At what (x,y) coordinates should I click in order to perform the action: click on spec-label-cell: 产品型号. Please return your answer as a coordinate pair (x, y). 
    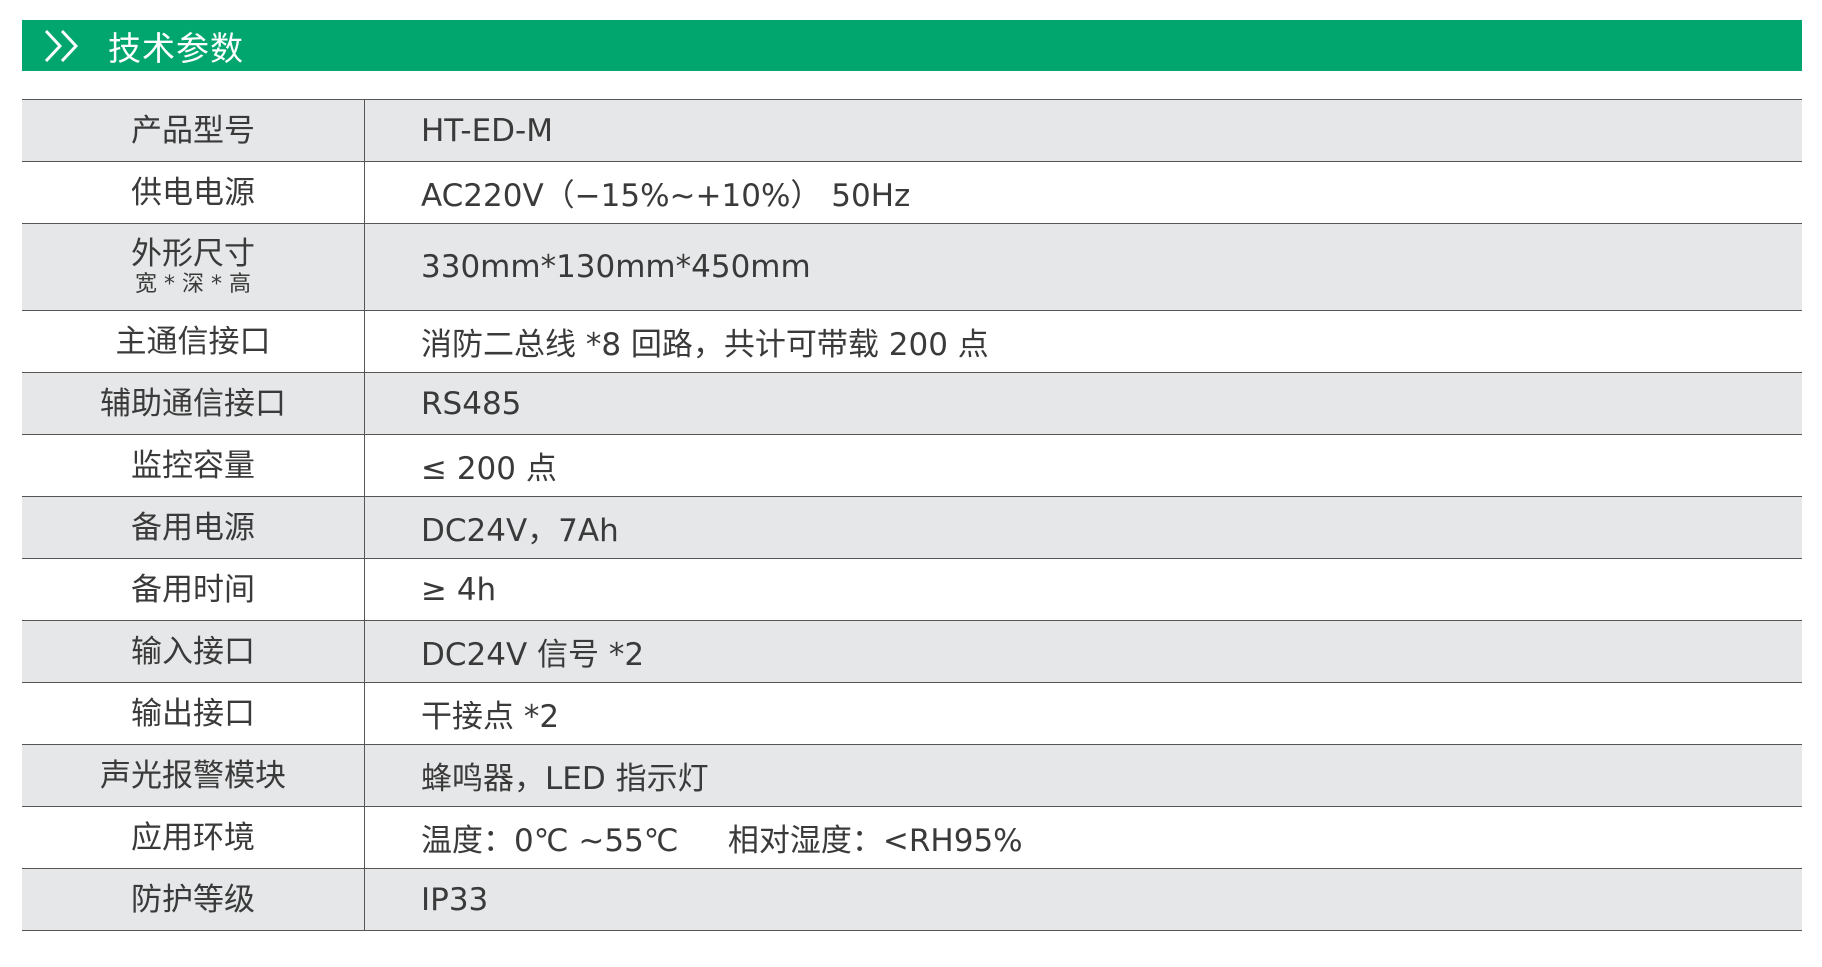
    Looking at the image, I should click on (193, 130).